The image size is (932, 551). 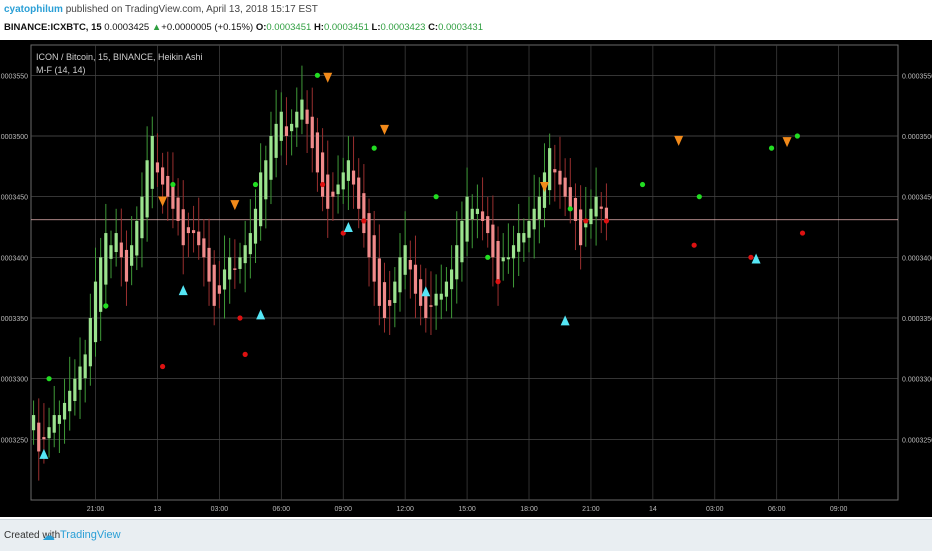 I want to click on x-tick-label: 15:00, so click(x=467, y=509).